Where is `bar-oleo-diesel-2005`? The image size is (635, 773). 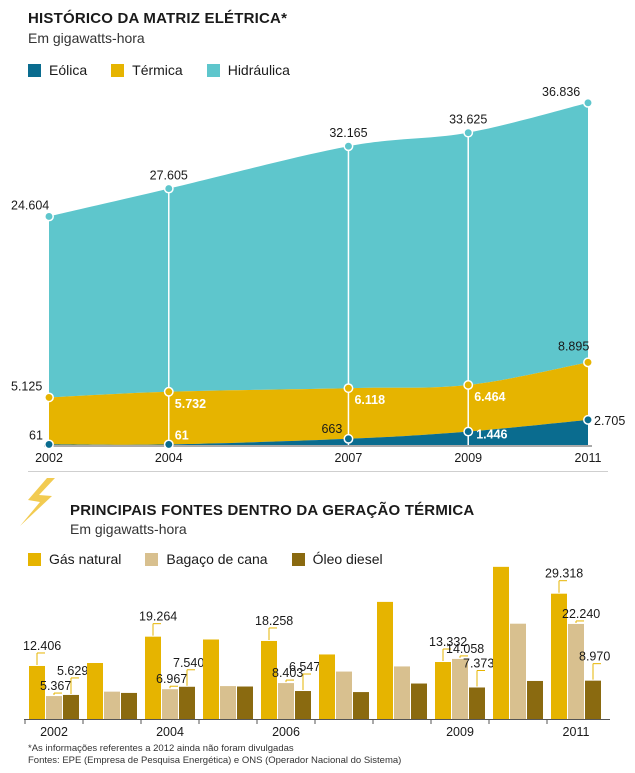
bar-oleo-diesel-2005 is located at coordinates (245, 702).